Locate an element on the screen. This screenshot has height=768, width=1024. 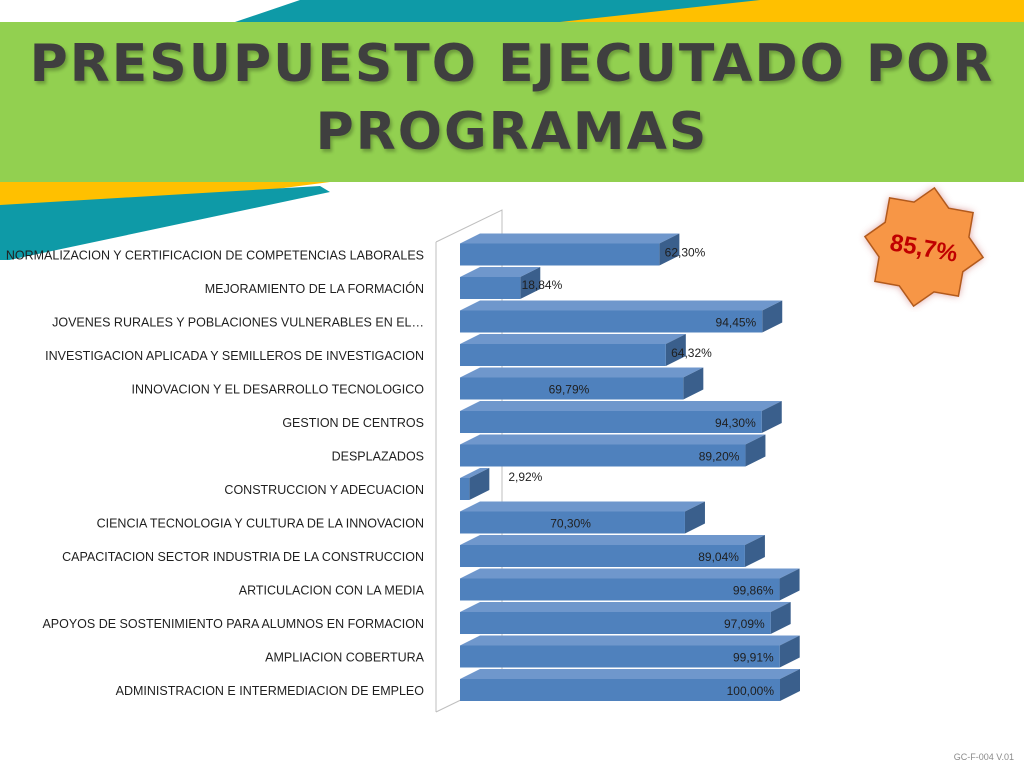
category-label: MEJORAMIENTO DE LA FORMACIÓN is located at coordinates (314, 288).